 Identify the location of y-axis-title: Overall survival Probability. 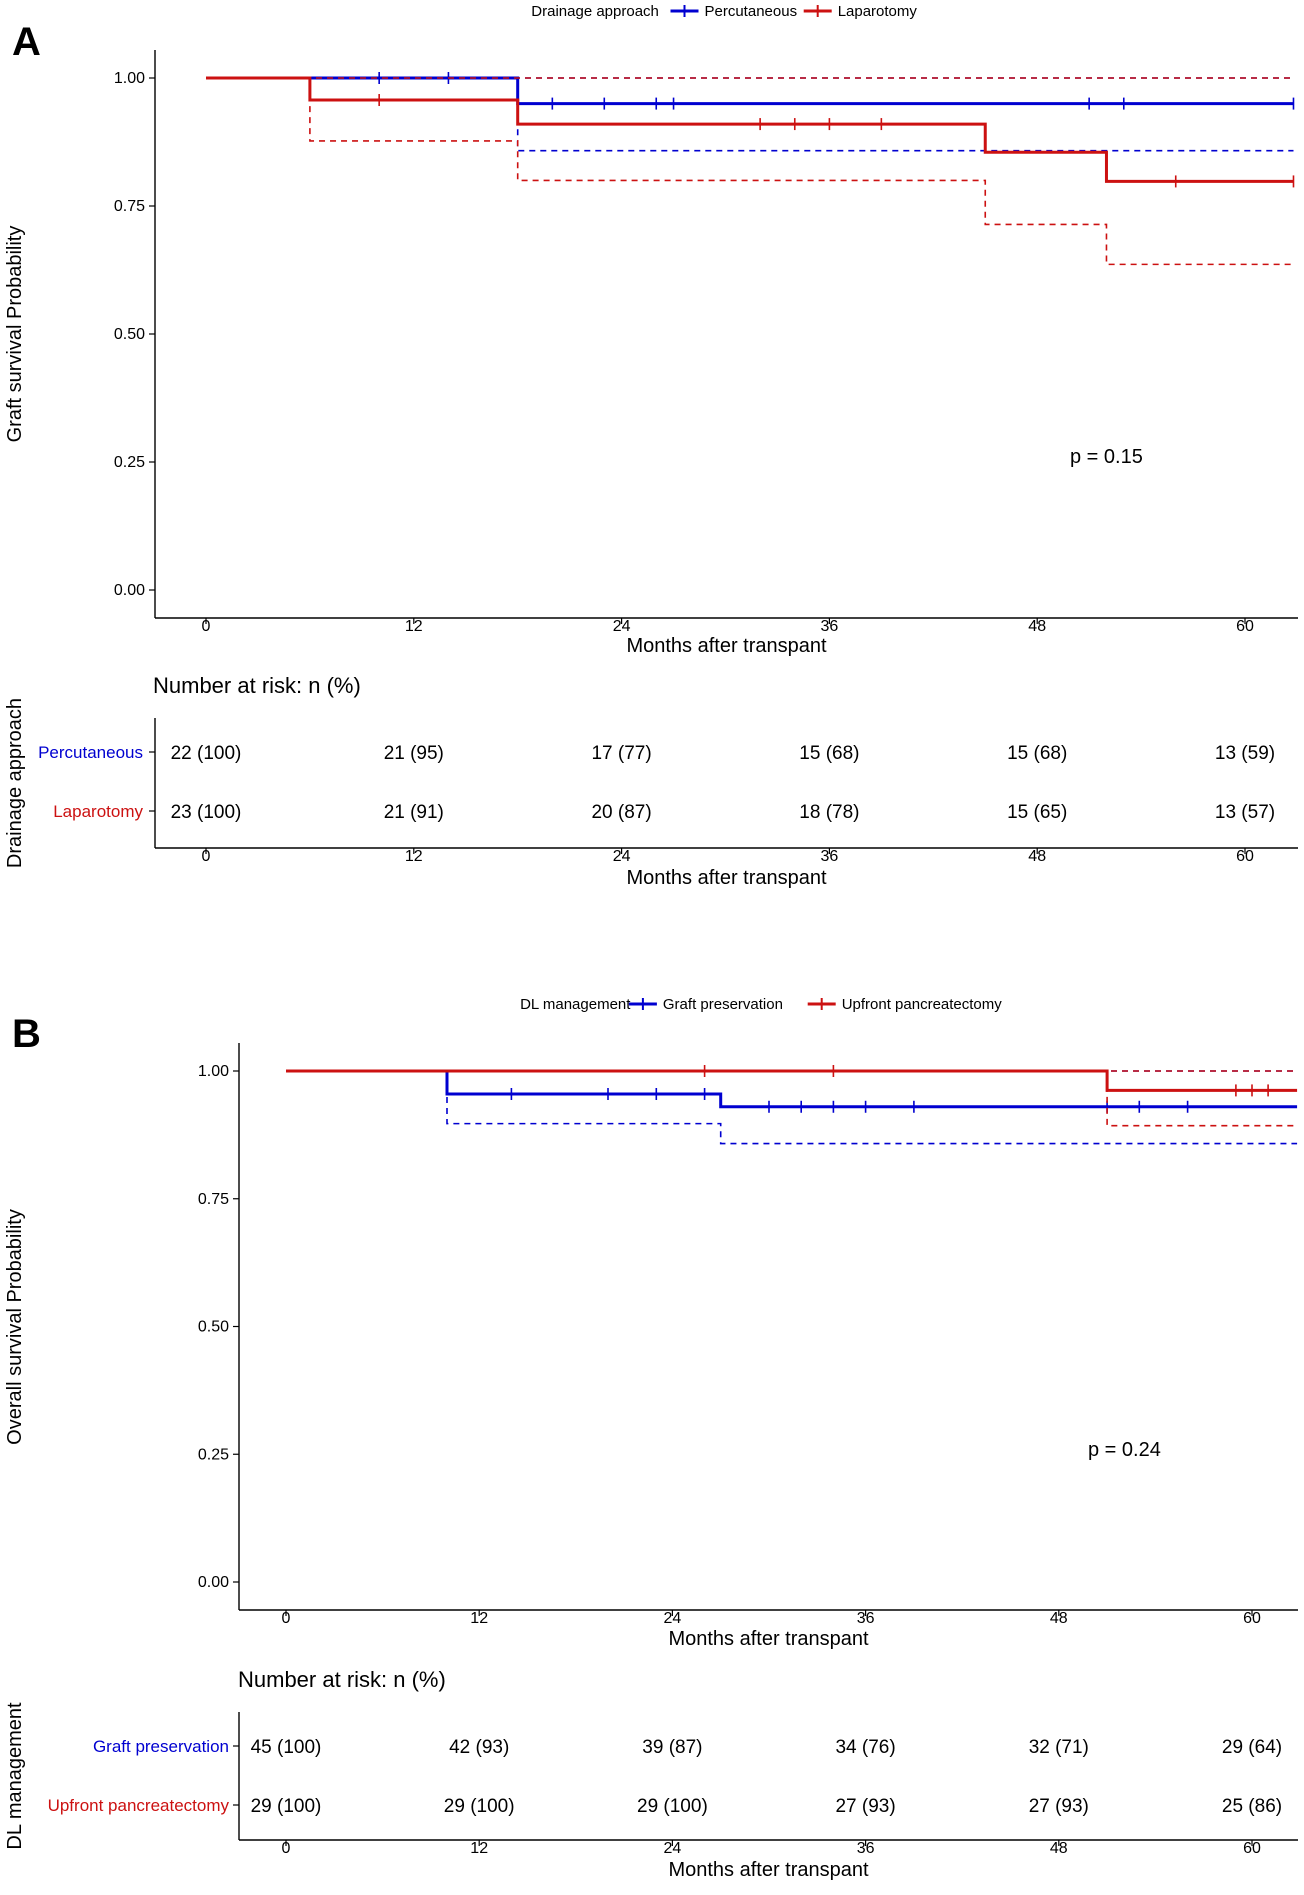
(15, 1327).